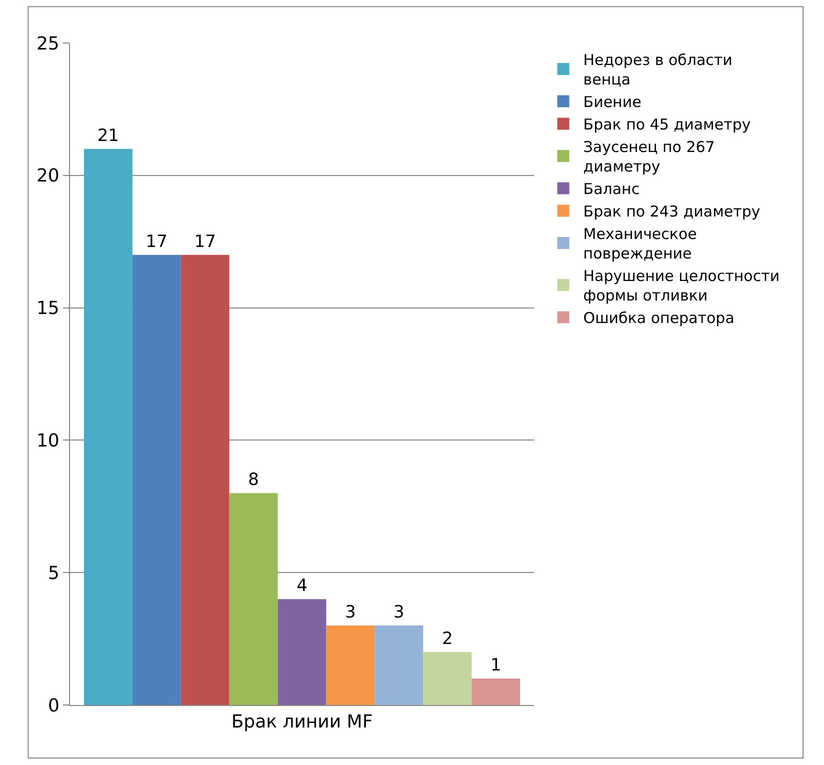  Describe the element at coordinates (302, 722) in the screenshot. I see `x-tick-label: Брак линии MF` at that location.